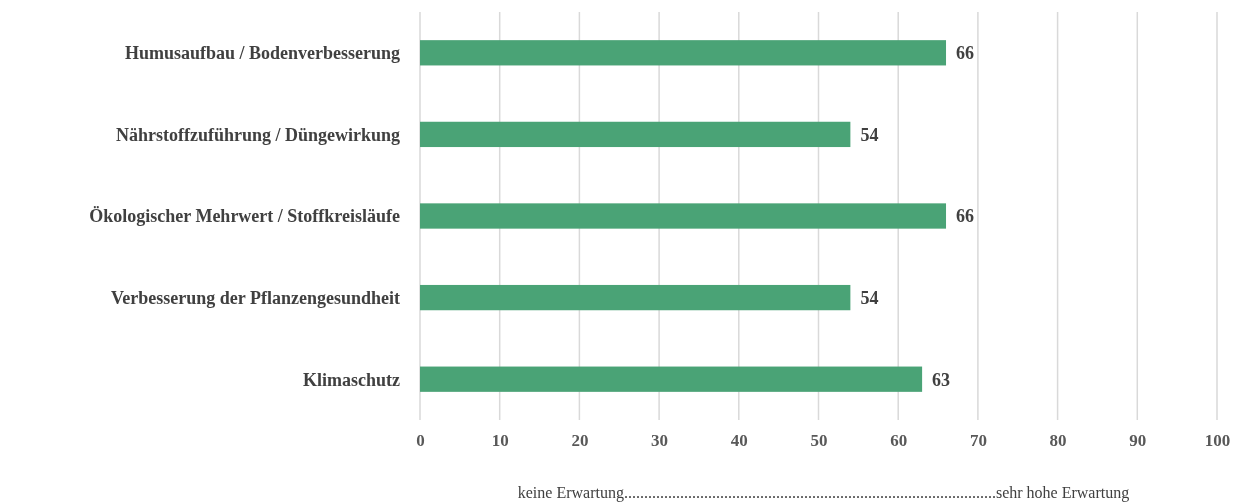 This screenshot has height=504, width=1245. Describe the element at coordinates (245, 216) in the screenshot. I see `y-tick-label: Ökologischer Mehrwert / Stoffkreisläufe` at that location.